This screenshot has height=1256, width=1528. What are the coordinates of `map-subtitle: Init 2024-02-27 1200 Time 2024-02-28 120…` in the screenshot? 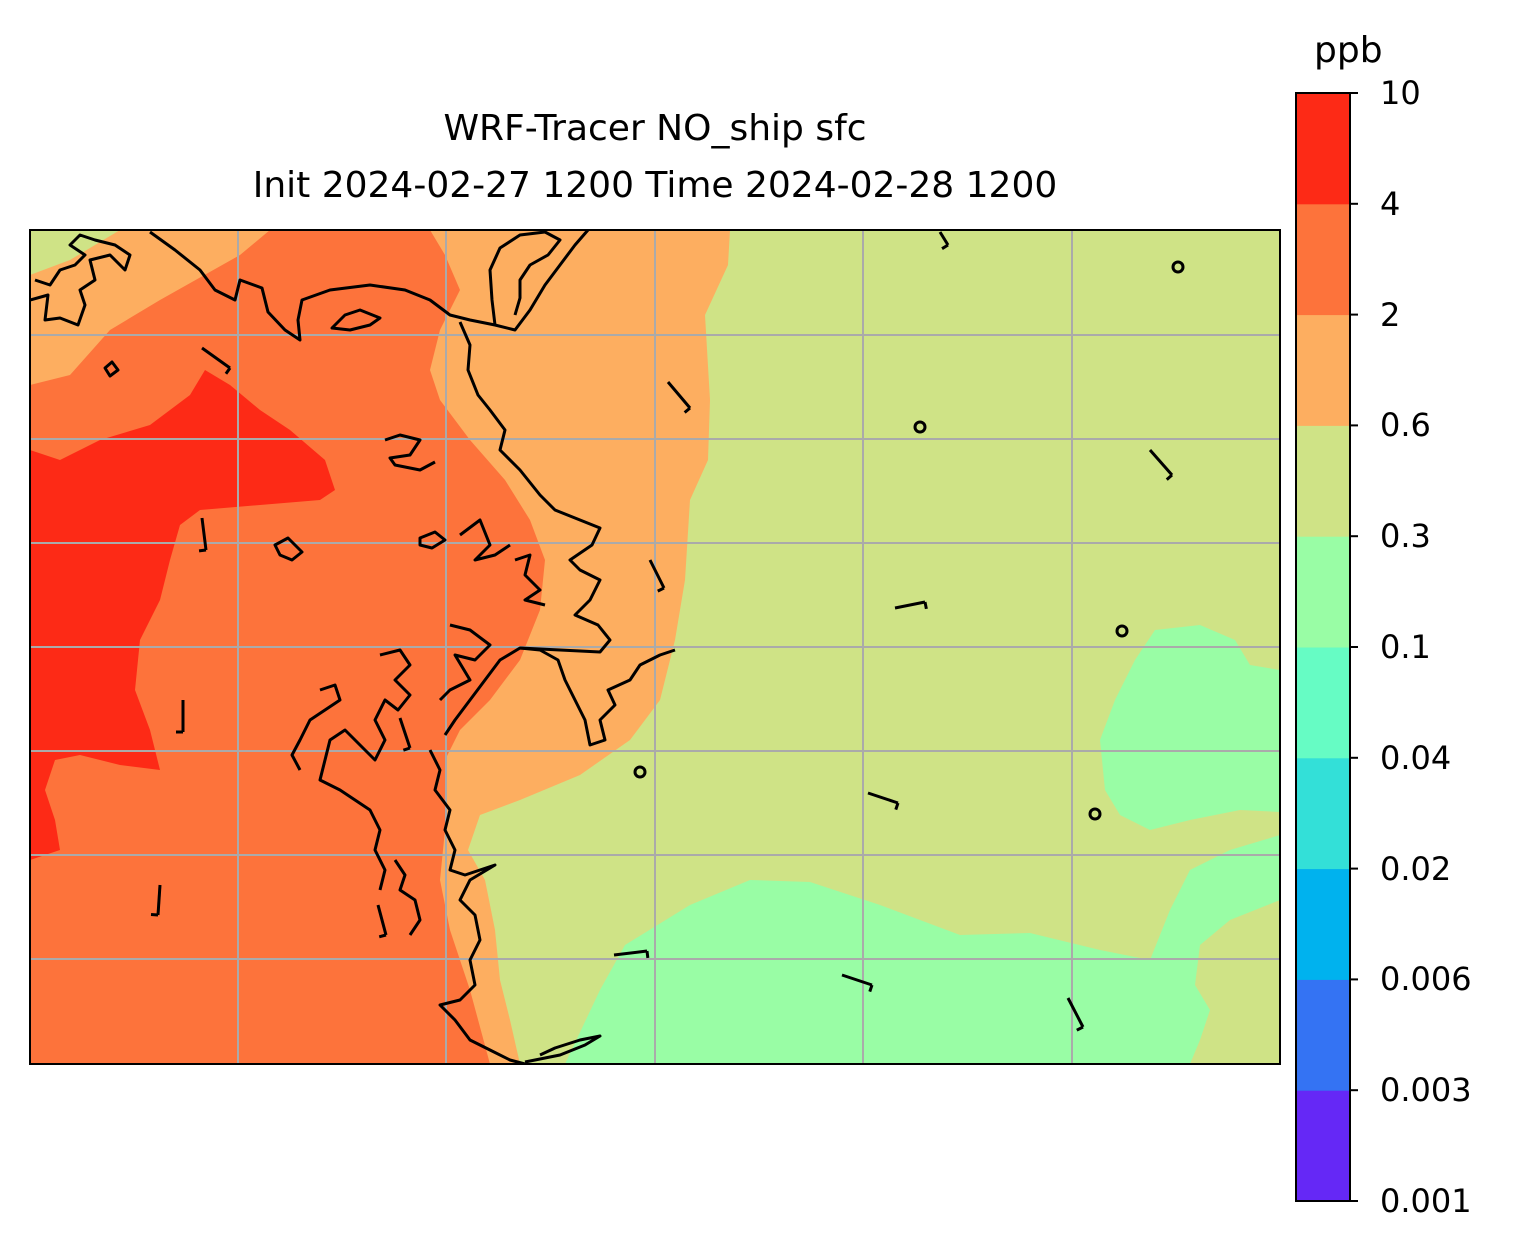 It's located at (655, 185).